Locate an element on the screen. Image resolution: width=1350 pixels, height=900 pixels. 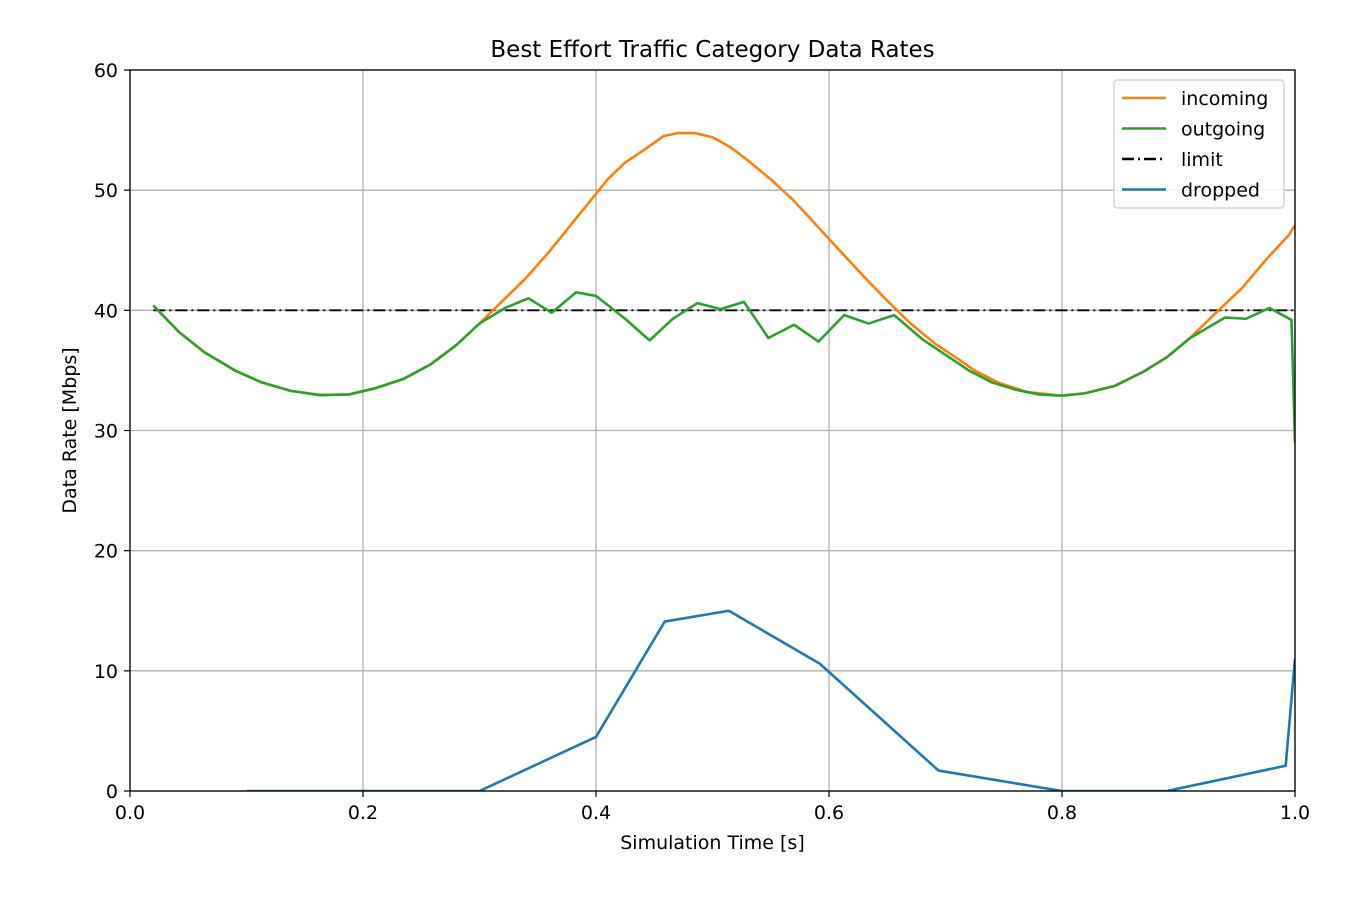
legend-label-incoming: incoming is located at coordinates (1224, 99).